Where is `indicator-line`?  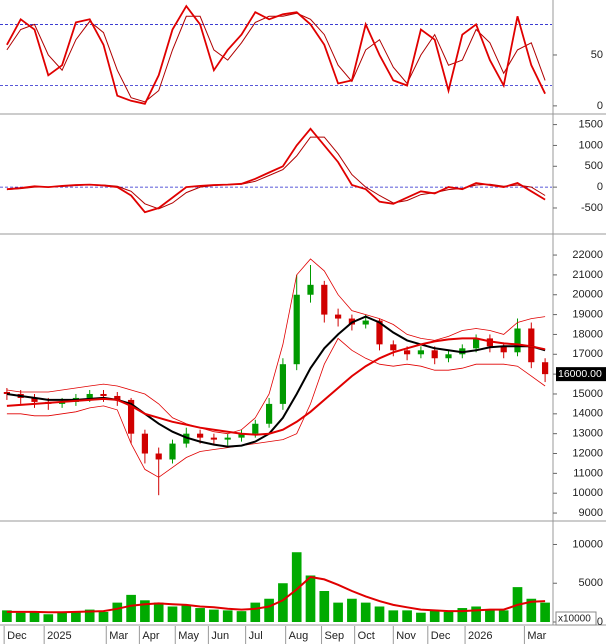 indicator-line is located at coordinates (276, 170).